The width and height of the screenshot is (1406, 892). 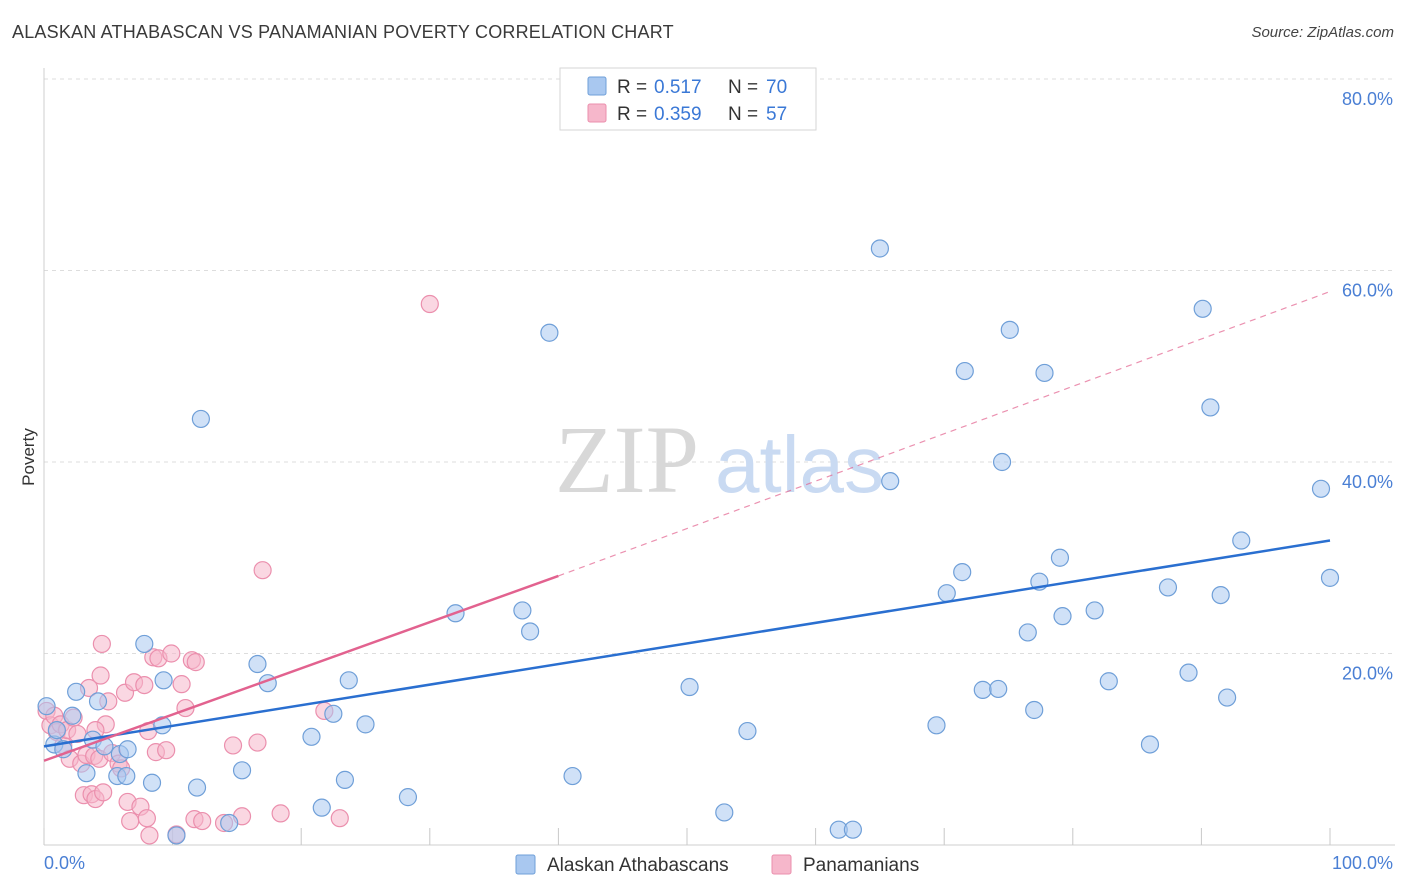 What do you see at coordinates (597, 113) in the screenshot?
I see `legend-swatch-pink` at bounding box center [597, 113].